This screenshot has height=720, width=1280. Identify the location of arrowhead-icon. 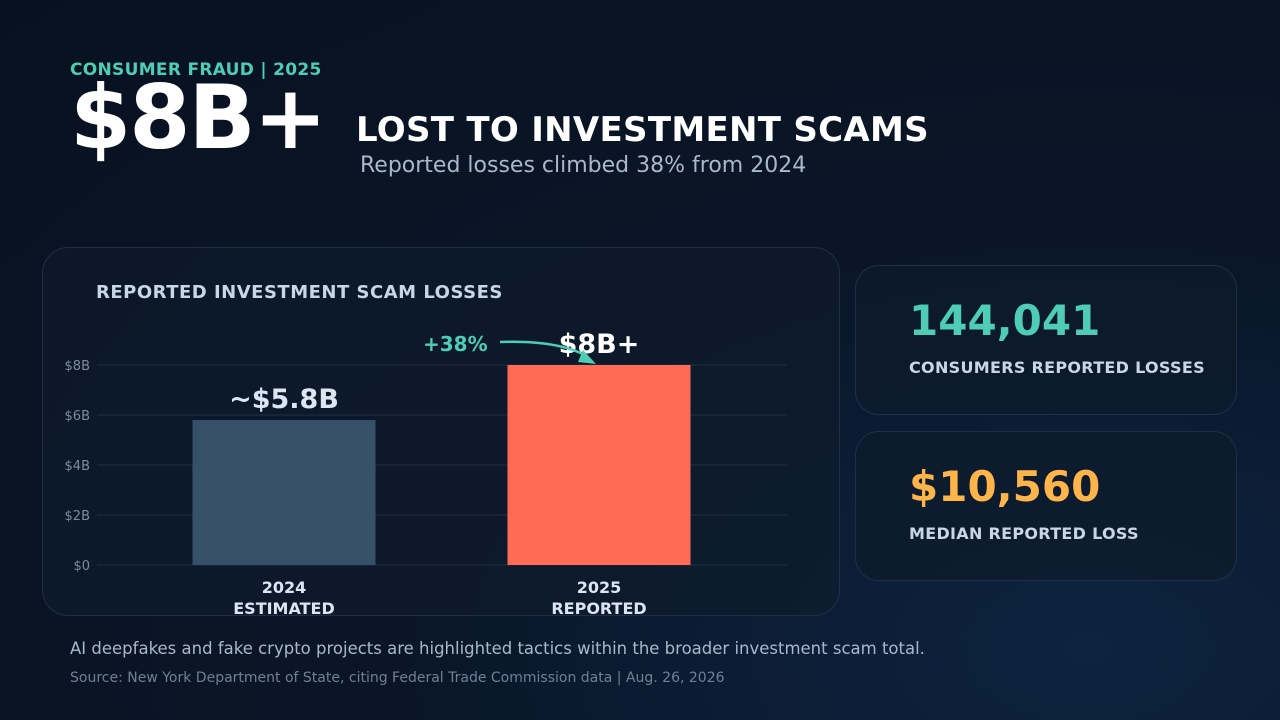
(587, 357).